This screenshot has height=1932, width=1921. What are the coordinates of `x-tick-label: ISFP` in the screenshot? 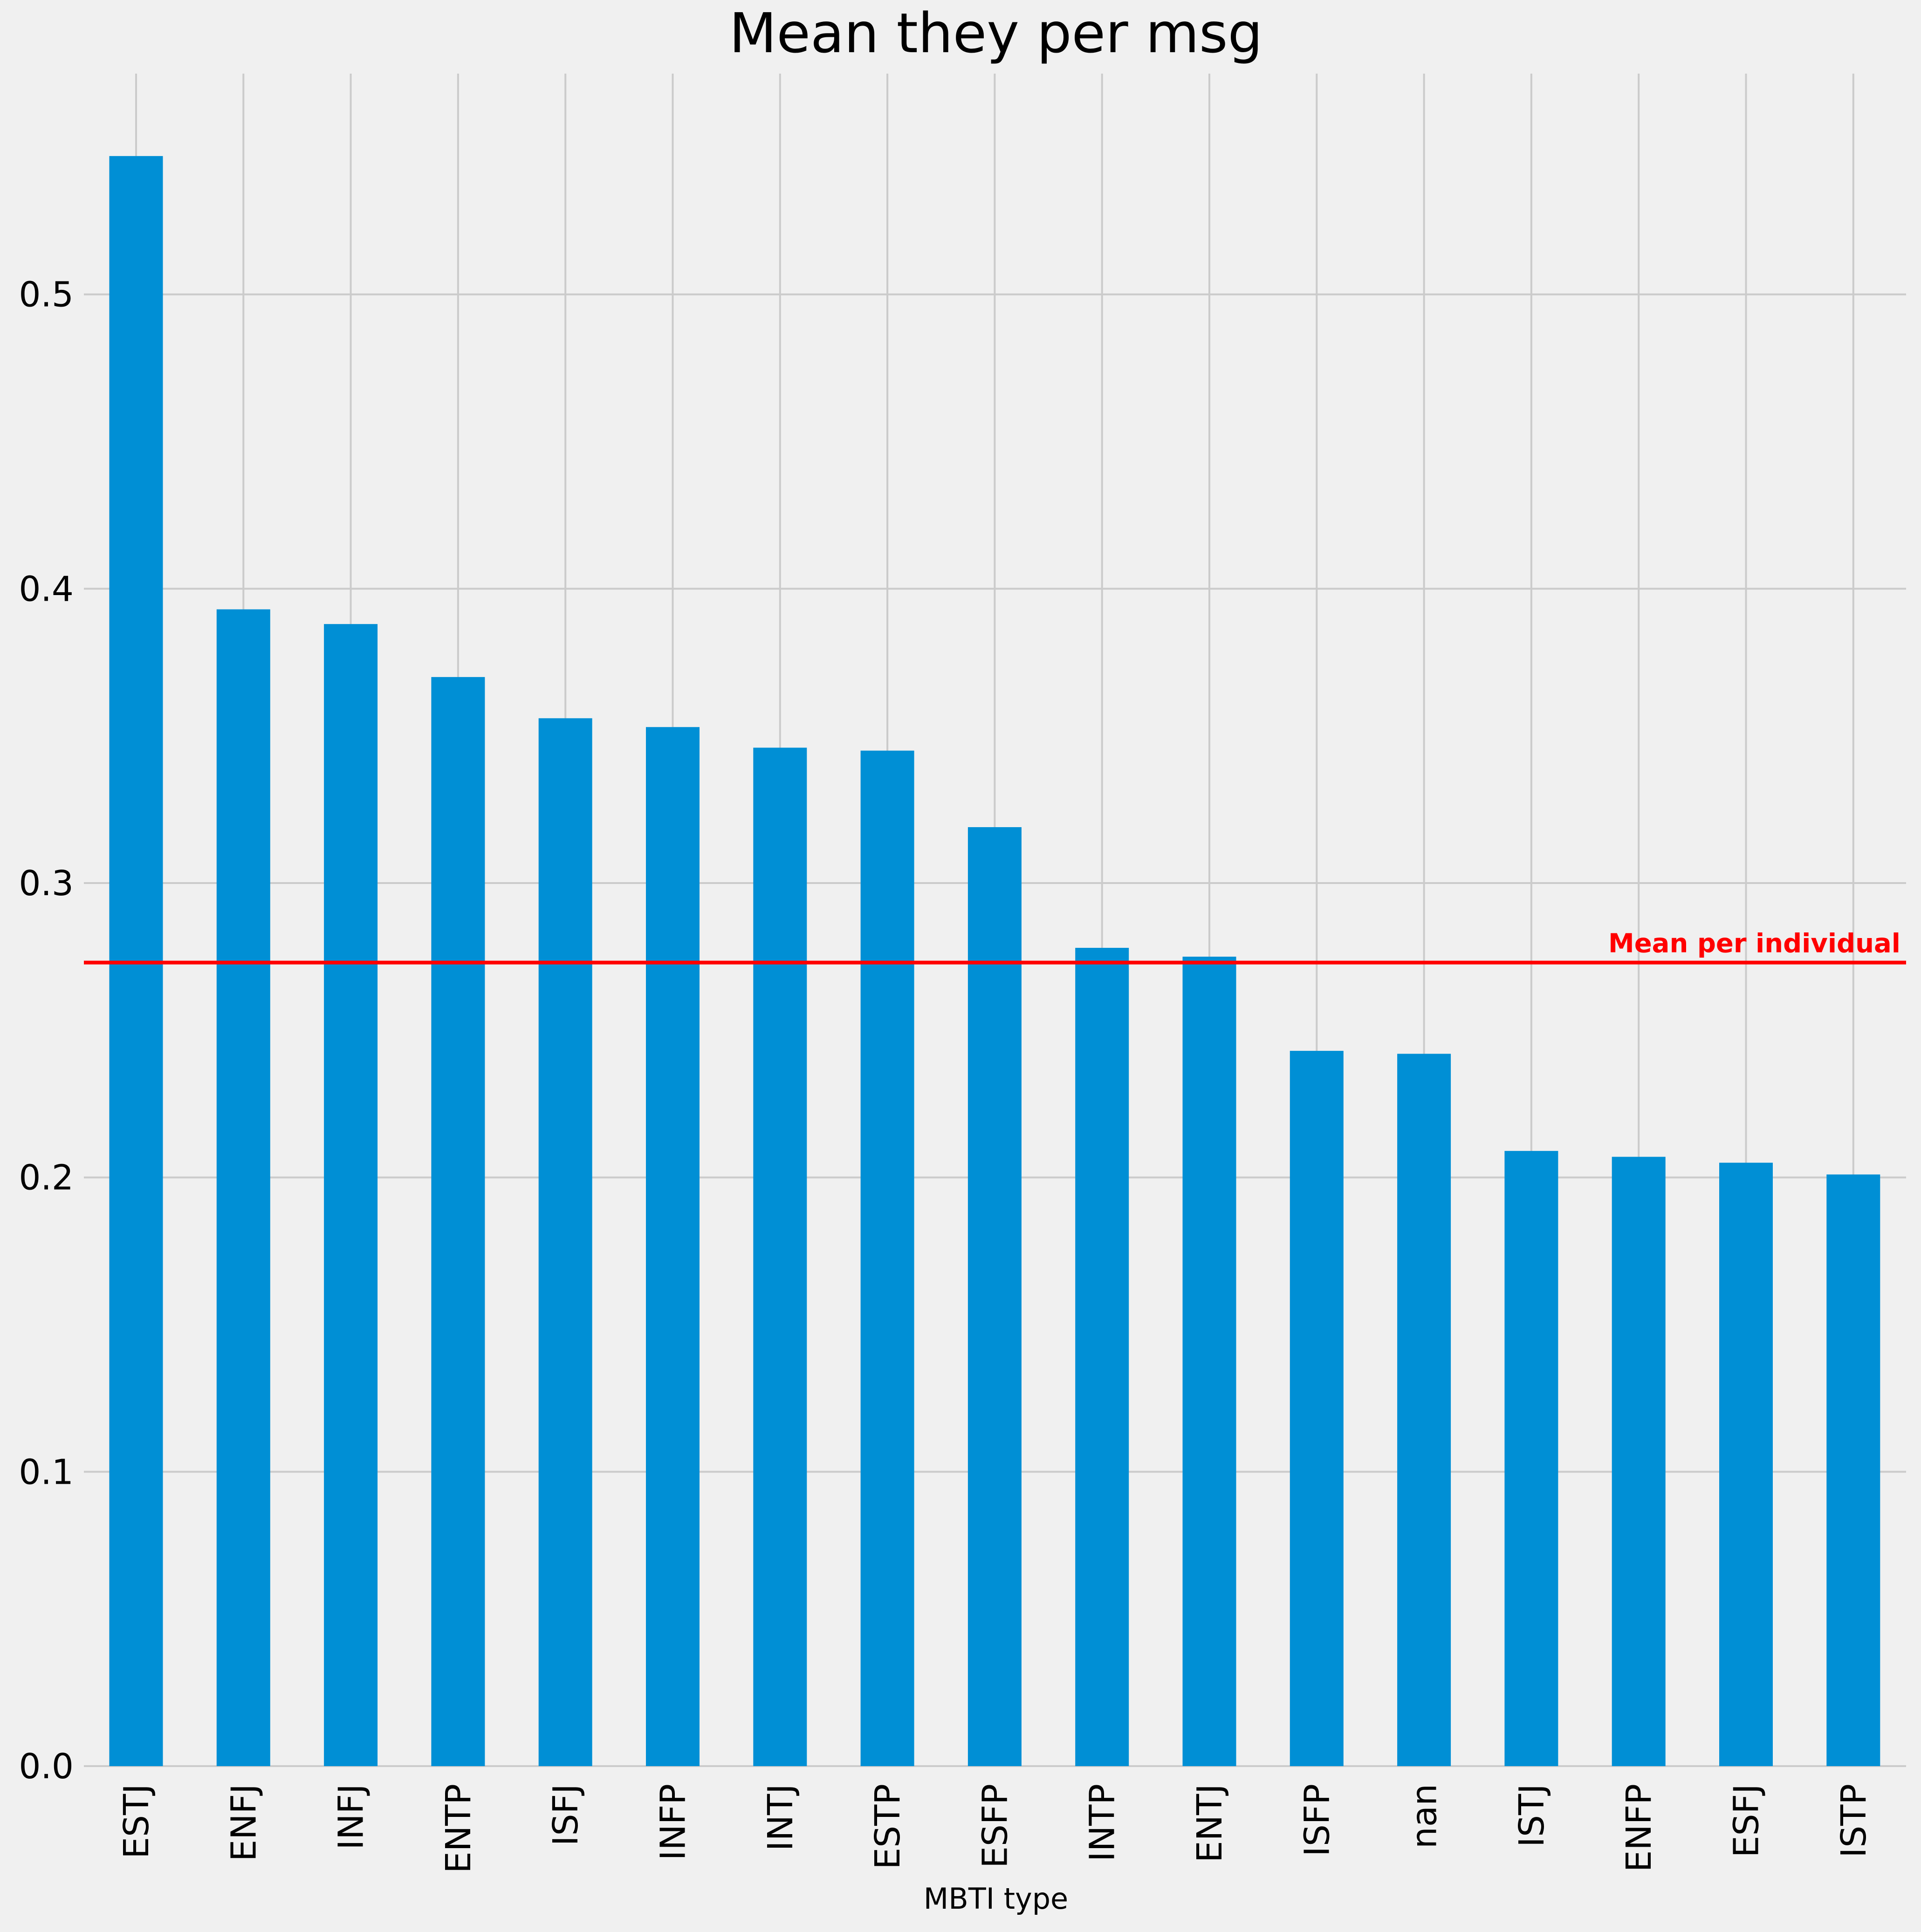 It's located at (1317, 1820).